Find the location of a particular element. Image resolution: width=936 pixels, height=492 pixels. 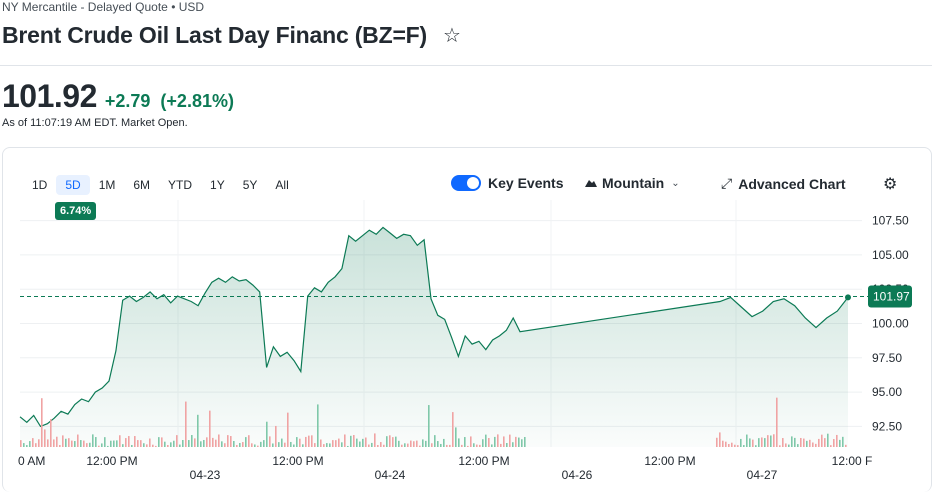

key-events-label: Key Events is located at coordinates (526, 183).